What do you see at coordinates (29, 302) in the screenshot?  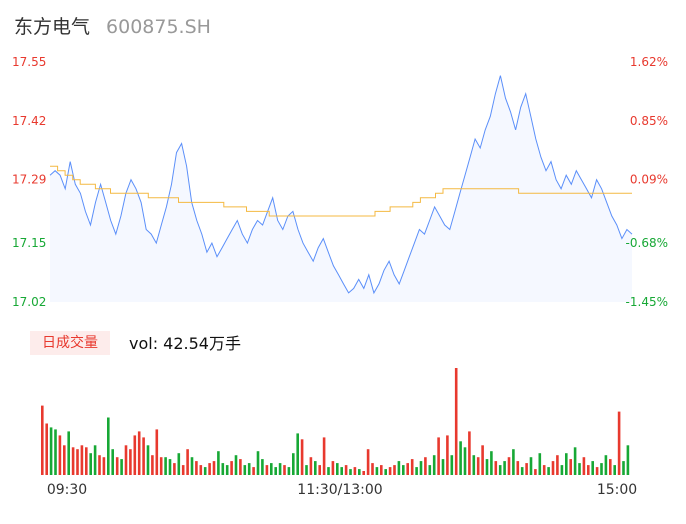 I see `price-tick-label: 17.02` at bounding box center [29, 302].